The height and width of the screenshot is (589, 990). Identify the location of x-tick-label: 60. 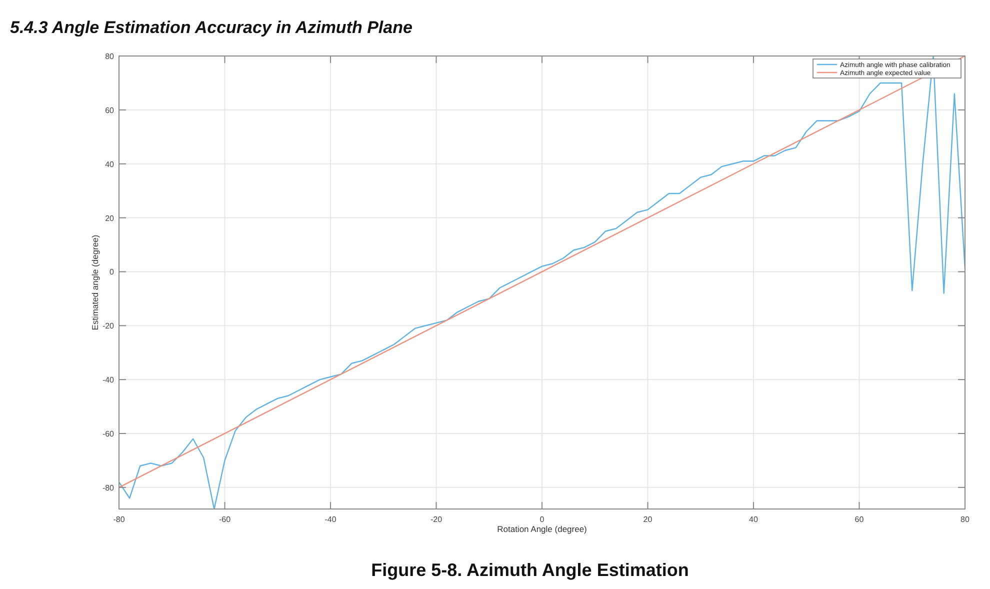
(859, 519).